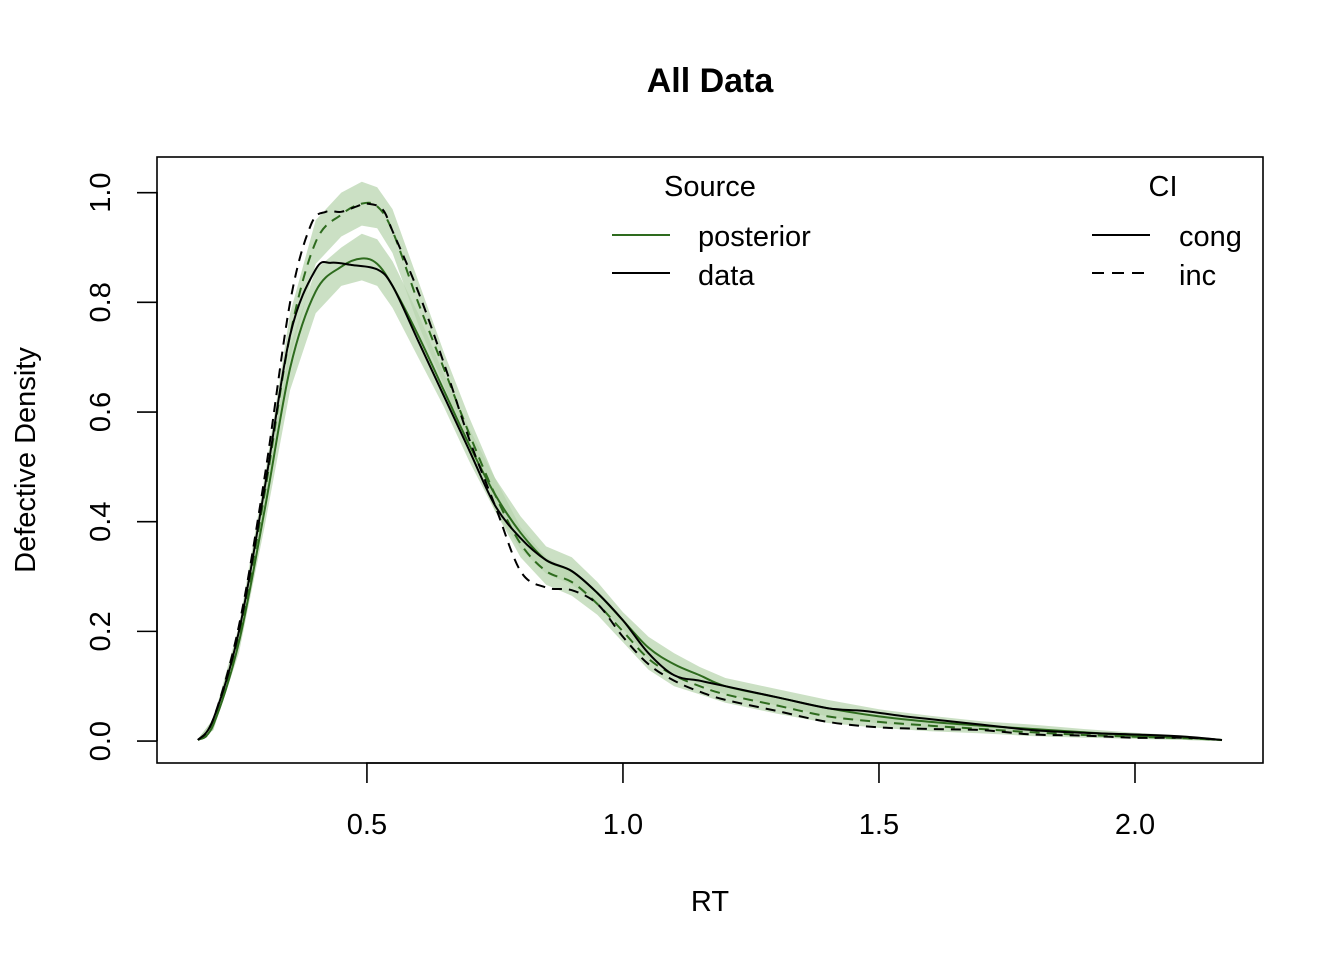 The image size is (1344, 960). Describe the element at coordinates (754, 237) in the screenshot. I see `legend-posterior-label: posterior` at that location.